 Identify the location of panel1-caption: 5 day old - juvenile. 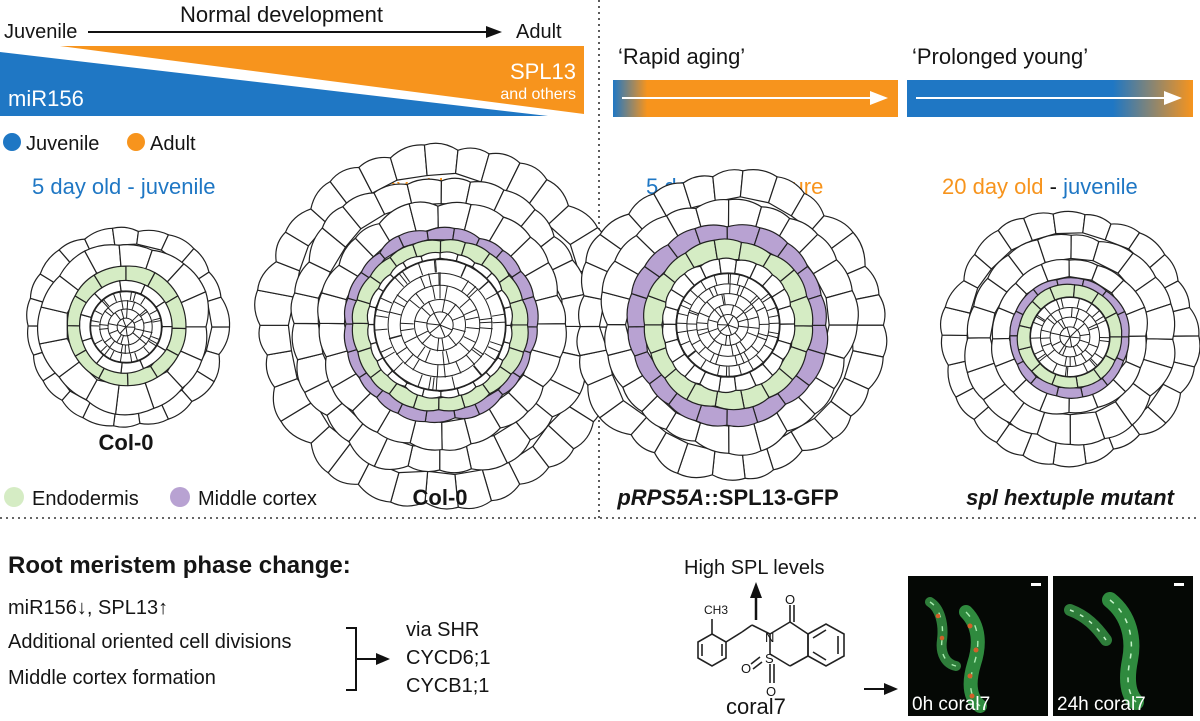
(123, 186).